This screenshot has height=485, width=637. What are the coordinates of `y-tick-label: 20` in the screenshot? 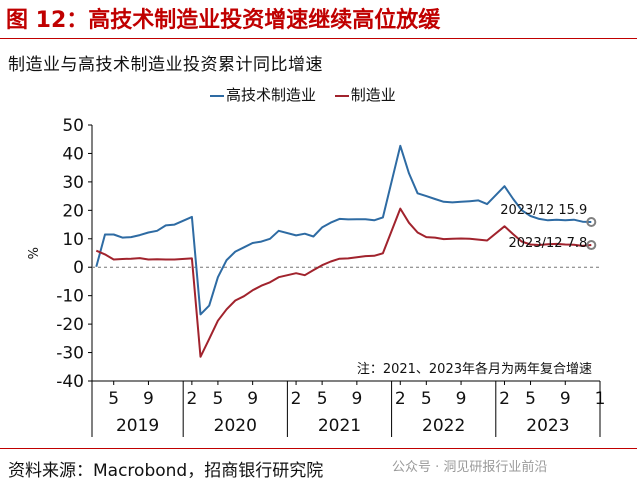 It's located at (73, 211).